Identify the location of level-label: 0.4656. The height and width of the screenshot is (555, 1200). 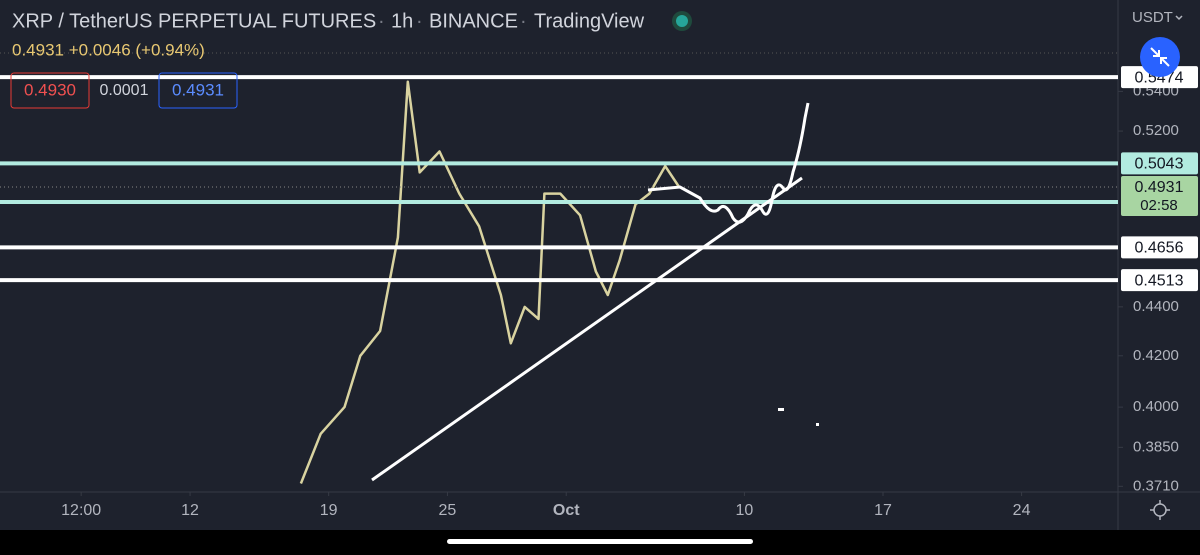
(1159, 248).